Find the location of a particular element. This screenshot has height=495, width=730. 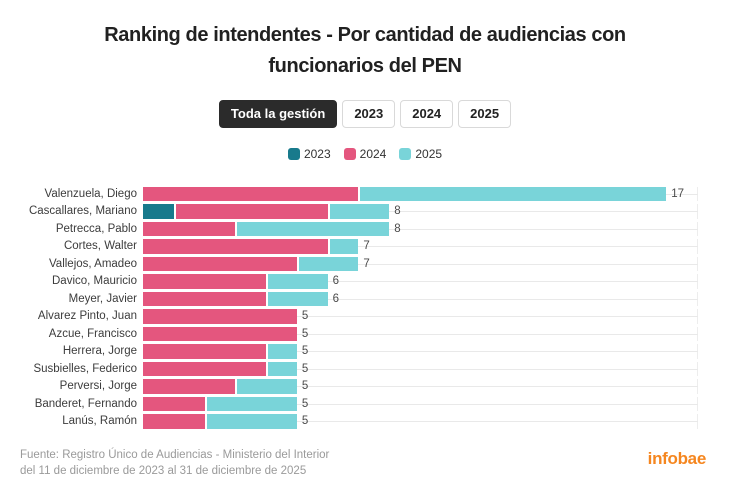

tab-2023: 2023 is located at coordinates (369, 114).